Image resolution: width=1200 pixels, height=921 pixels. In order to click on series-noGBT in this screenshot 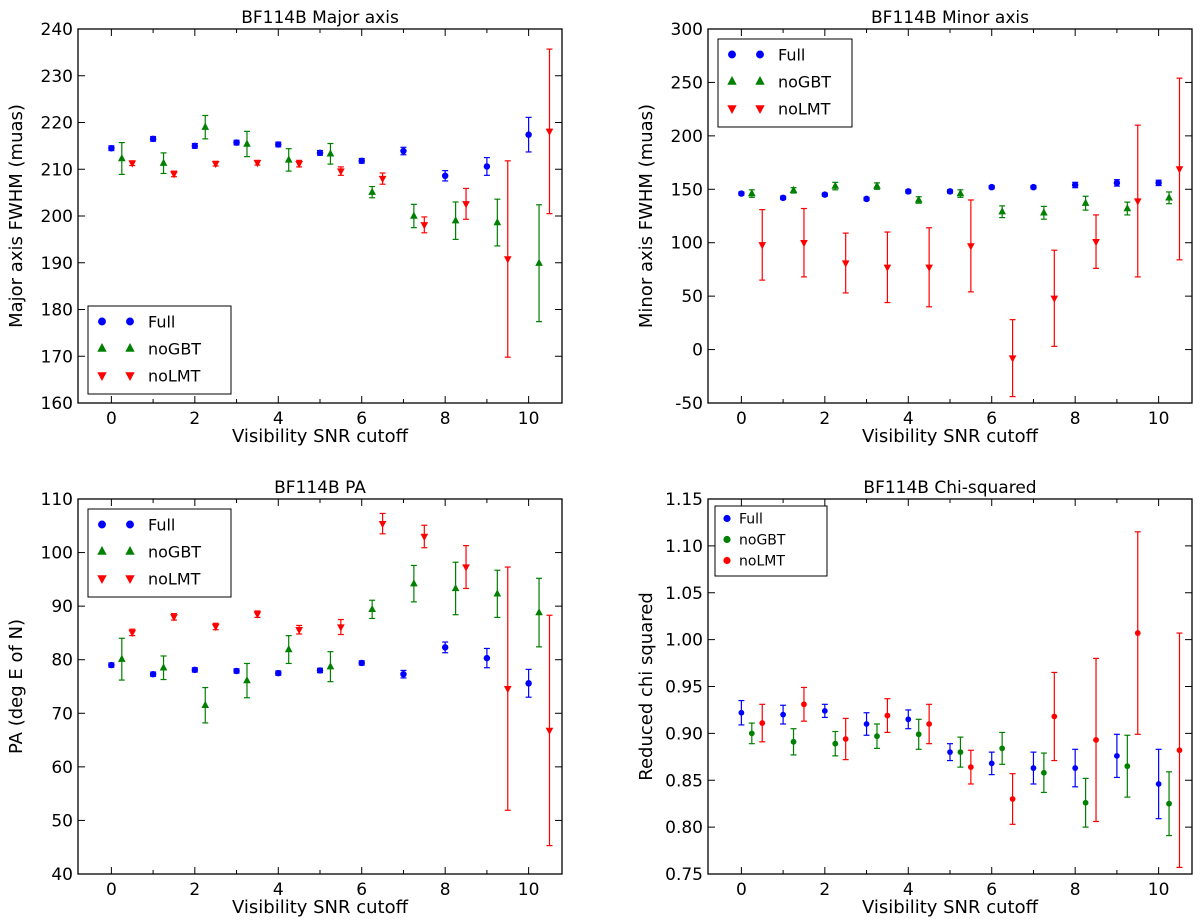, I will do `click(330, 218)`.